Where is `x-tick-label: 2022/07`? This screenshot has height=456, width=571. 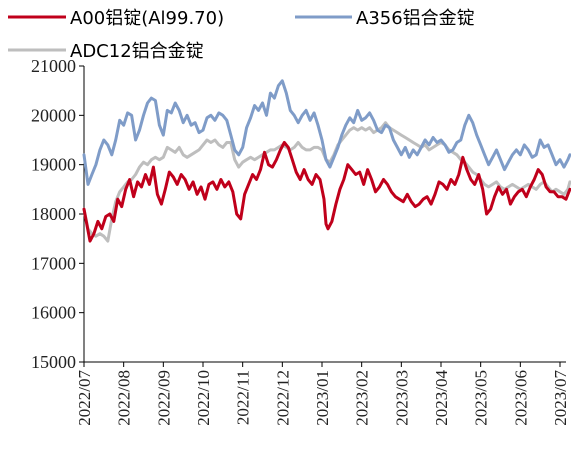 x-tick-label: 2022/07 is located at coordinates (84, 398).